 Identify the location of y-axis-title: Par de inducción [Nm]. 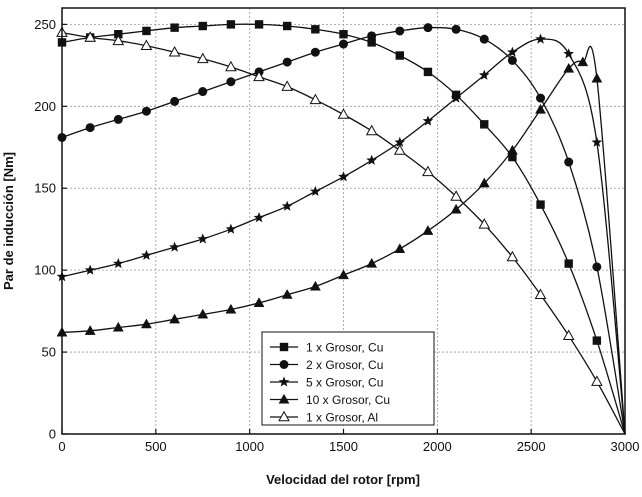
(8, 221).